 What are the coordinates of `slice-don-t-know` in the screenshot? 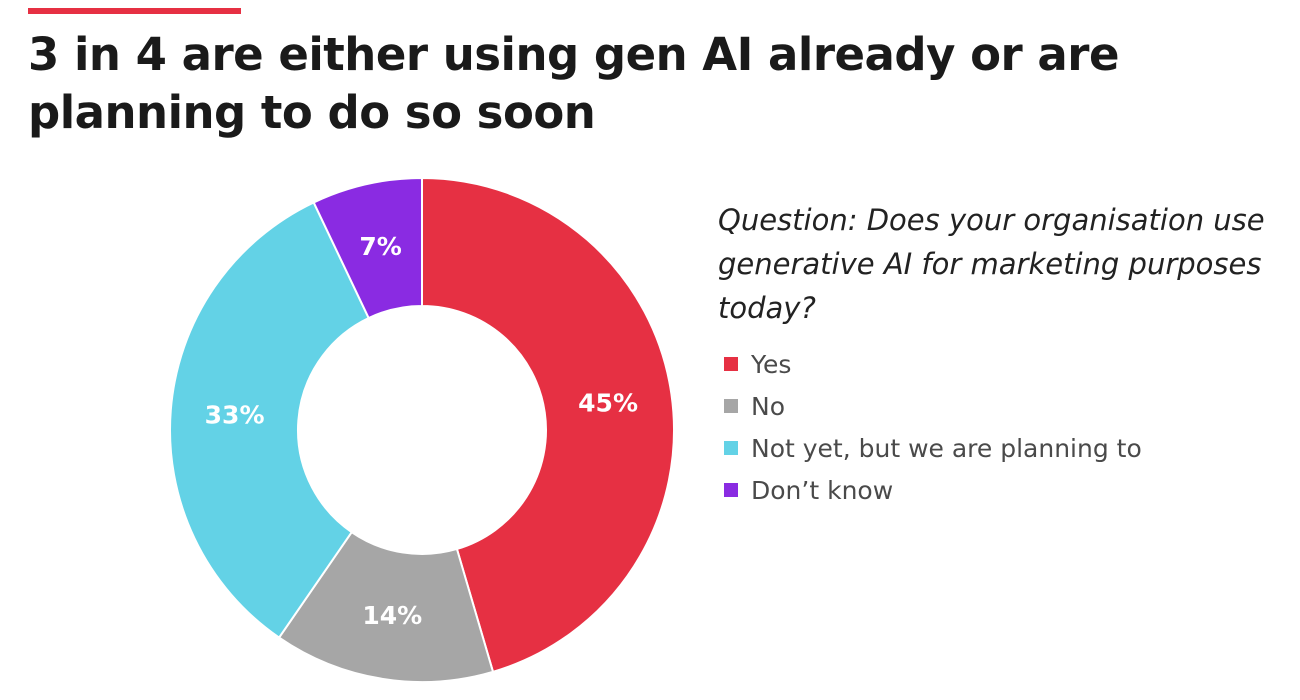 It's located at (367, 248).